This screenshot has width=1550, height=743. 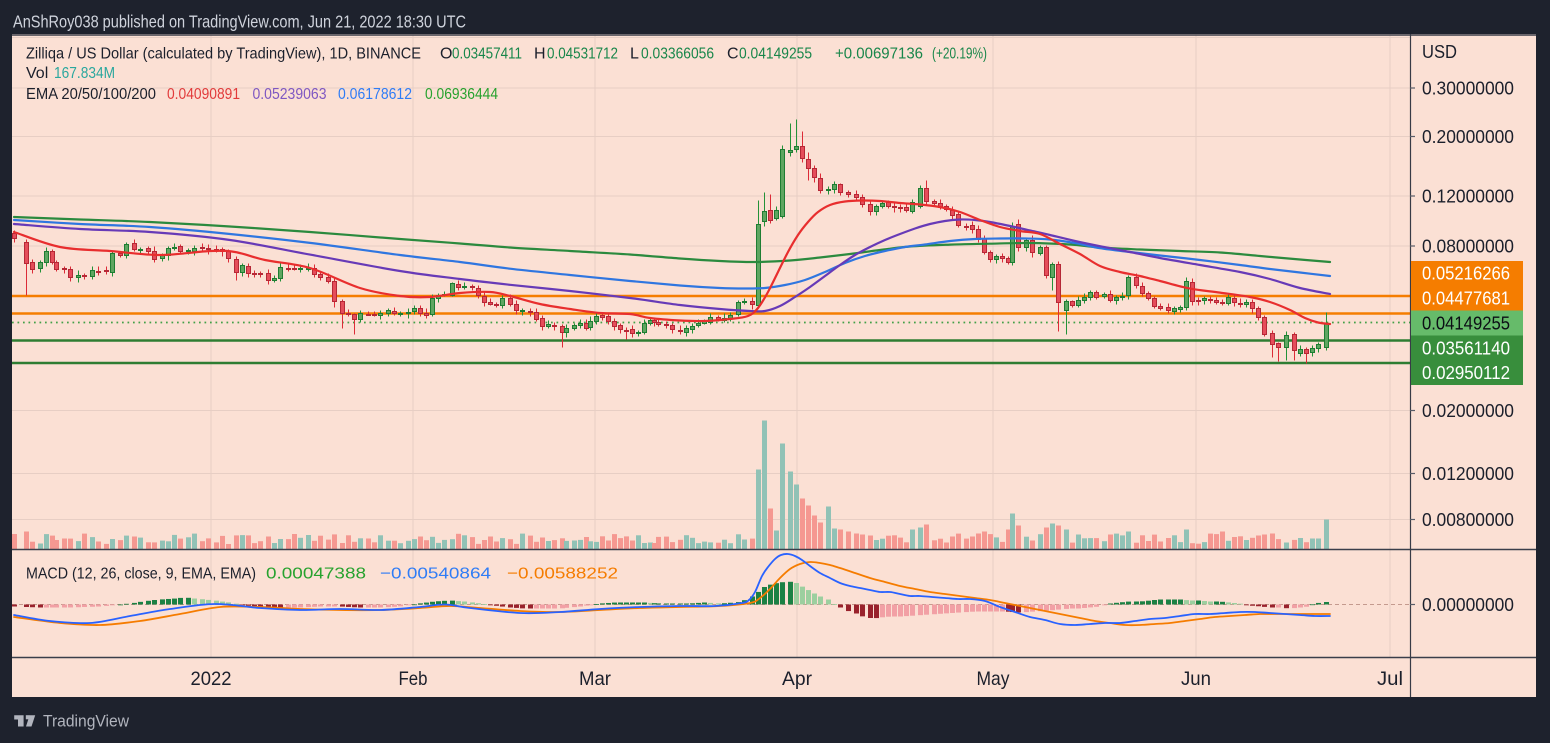 What do you see at coordinates (1466, 372) in the screenshot?
I see `svg-text: 0.02950112` at bounding box center [1466, 372].